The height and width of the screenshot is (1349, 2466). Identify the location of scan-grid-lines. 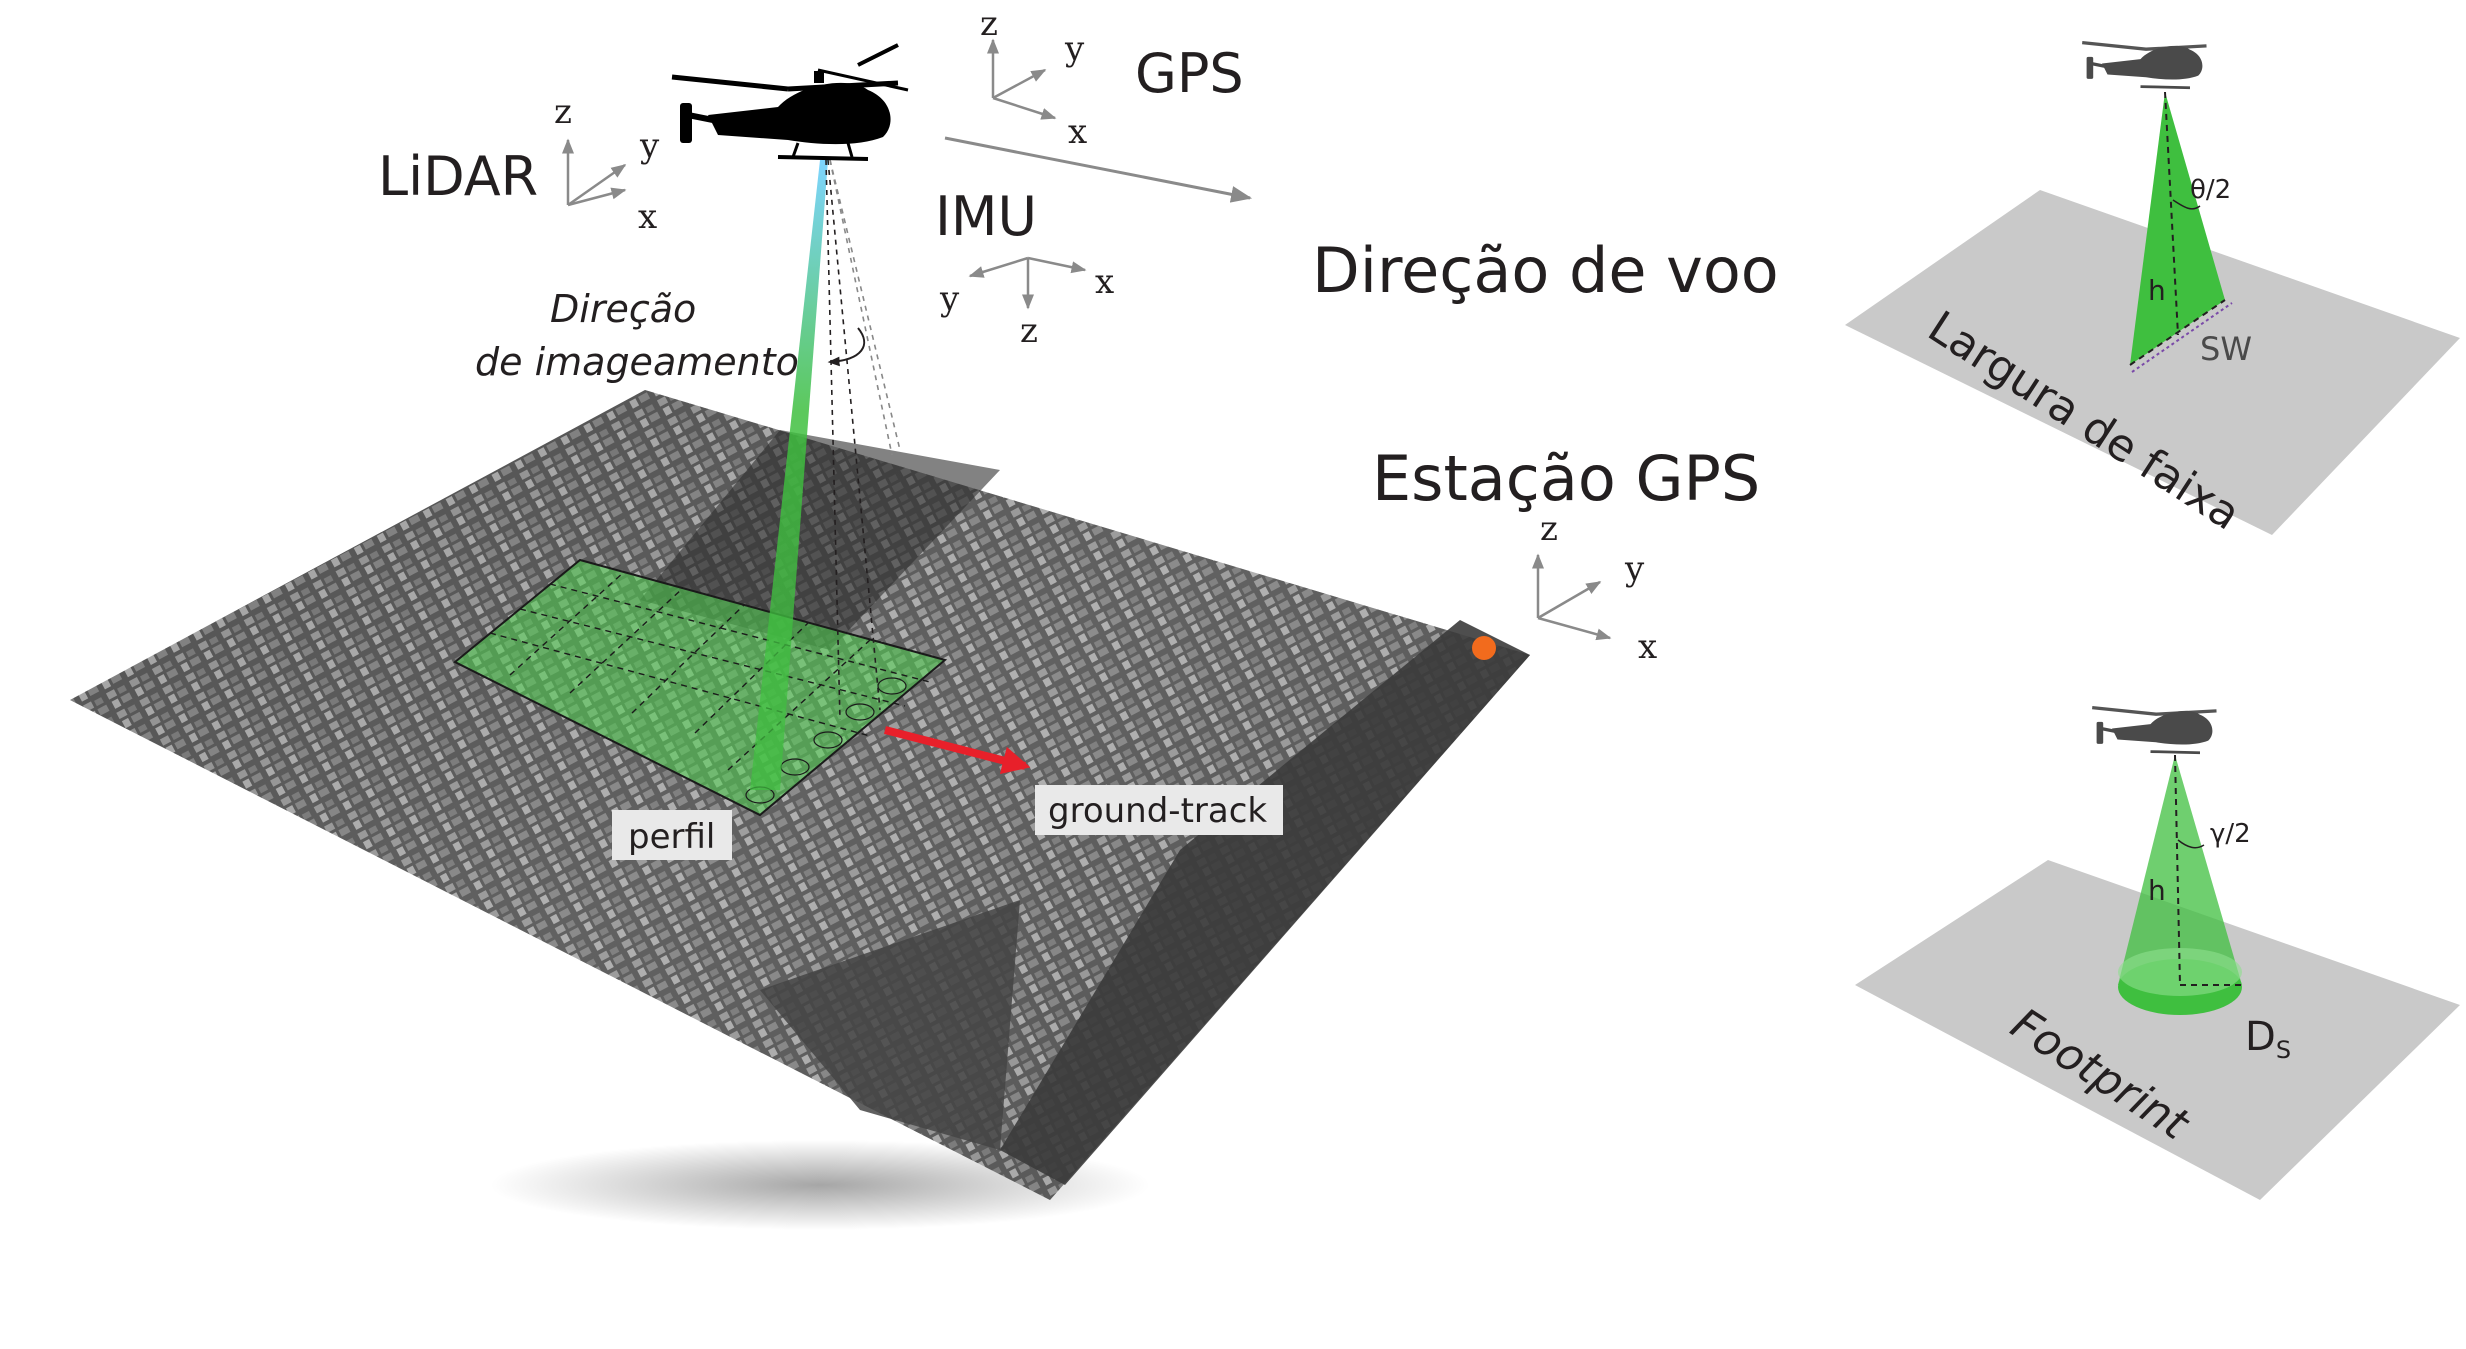
(710, 671).